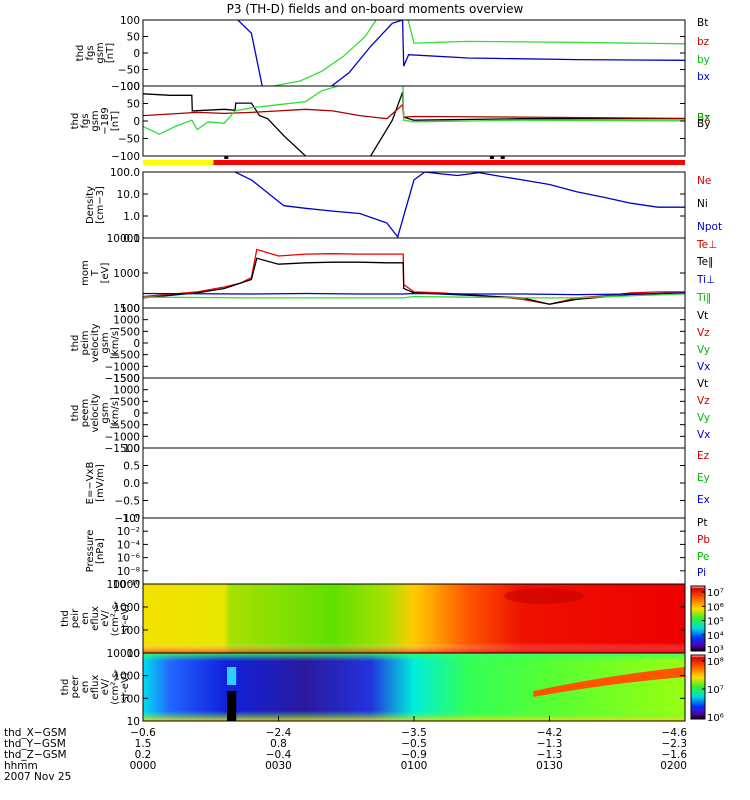  Describe the element at coordinates (703, 77) in the screenshot. I see `legend-entry: bx` at that location.